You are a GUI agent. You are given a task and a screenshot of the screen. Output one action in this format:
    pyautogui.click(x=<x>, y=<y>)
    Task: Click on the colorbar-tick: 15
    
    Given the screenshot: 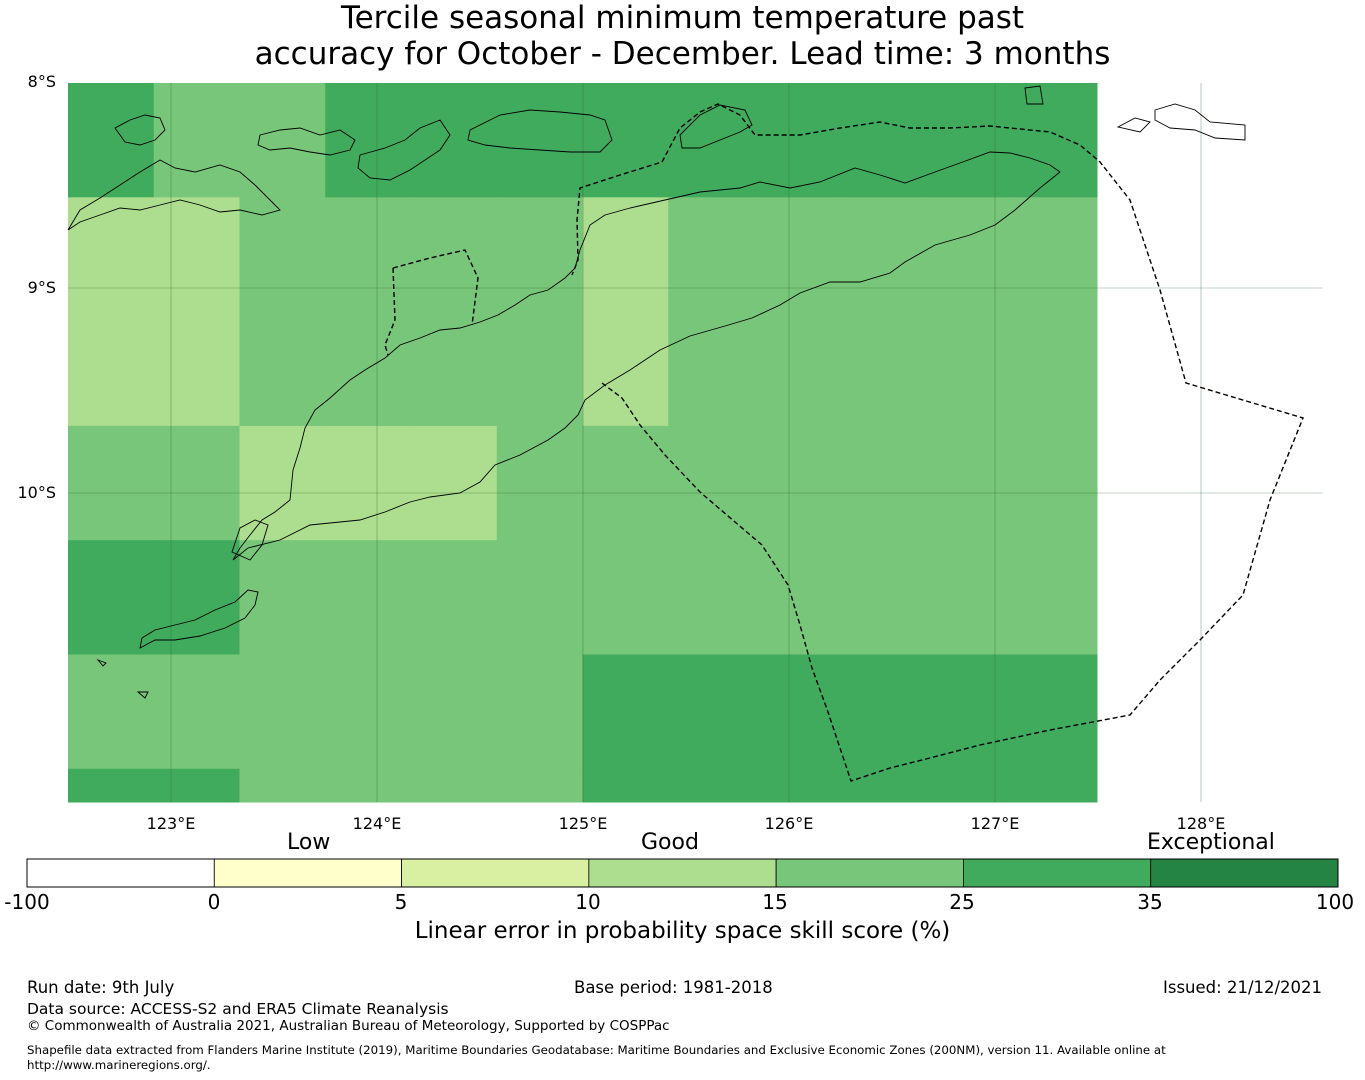 What is the action you would take?
    pyautogui.click(x=775, y=902)
    